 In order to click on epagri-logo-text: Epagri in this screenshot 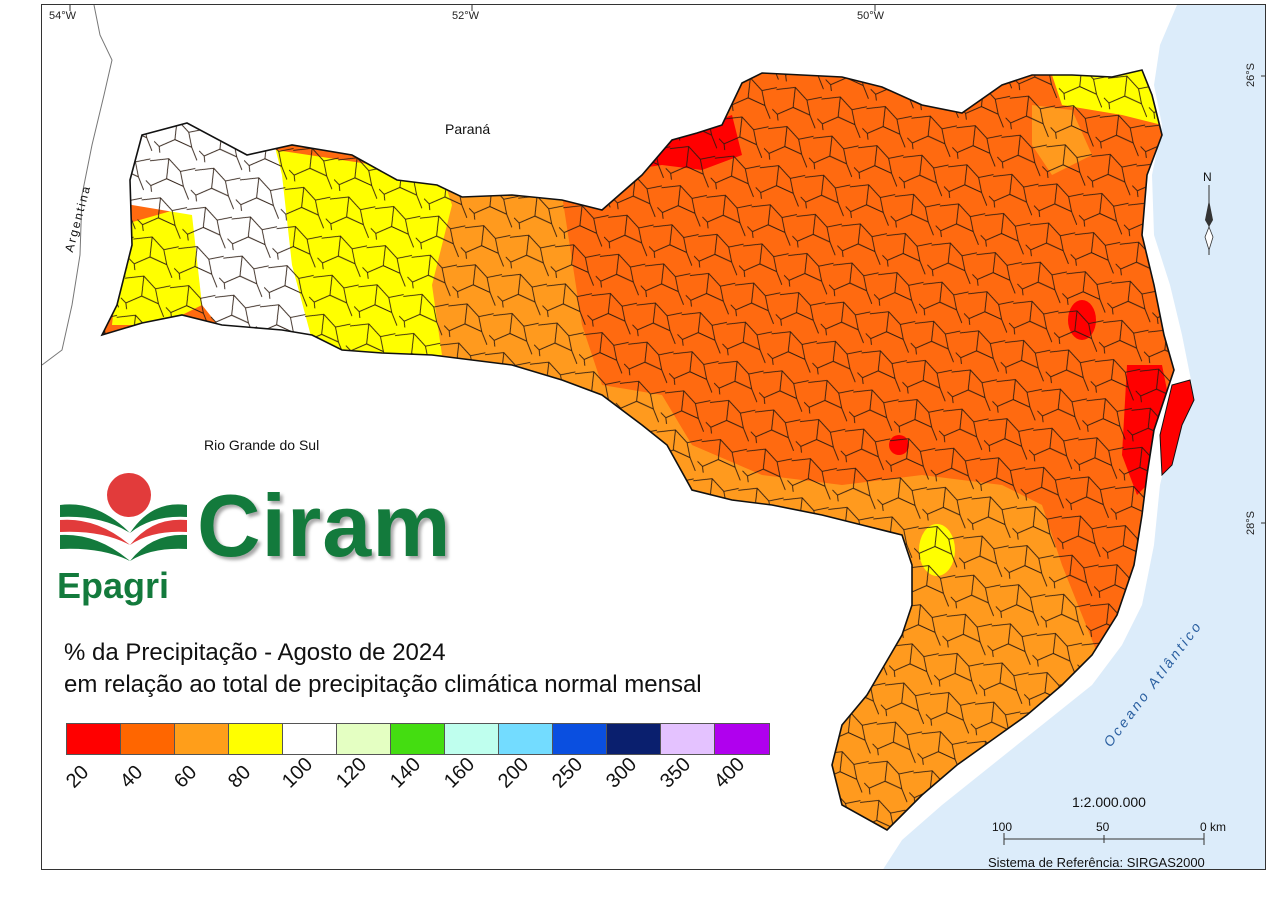, I will do `click(113, 585)`.